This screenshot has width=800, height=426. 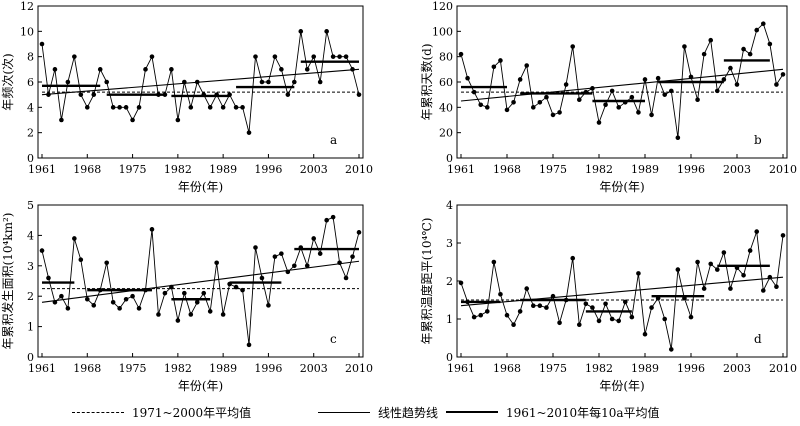 What do you see at coordinates (200, 280) in the screenshot?
I see `series-line` at bounding box center [200, 280].